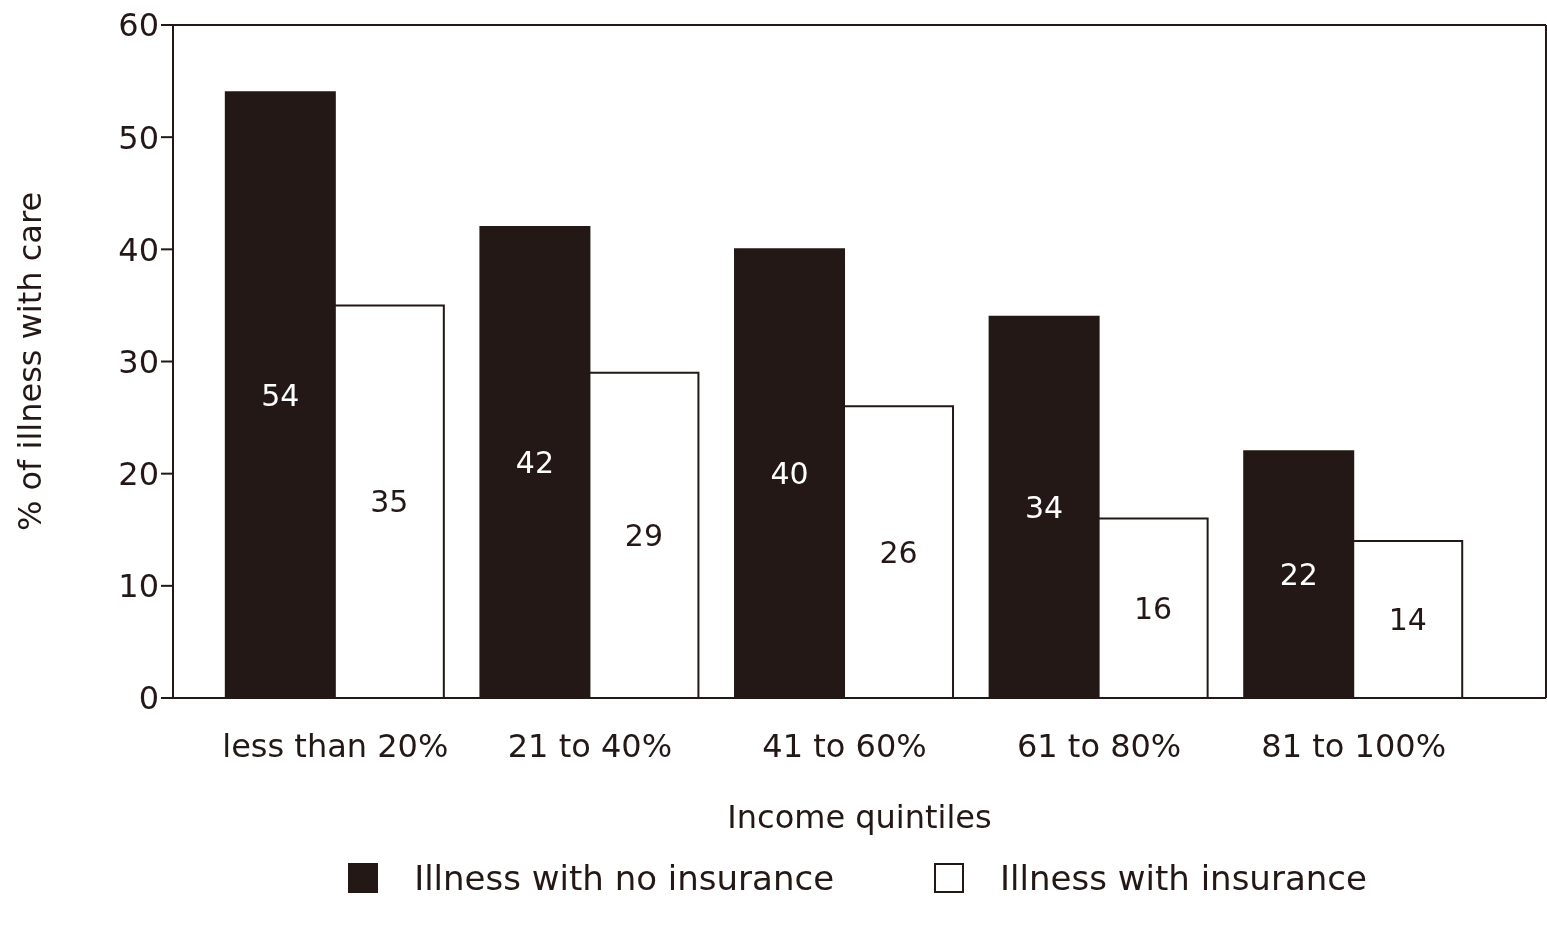 The image size is (1547, 928). Describe the element at coordinates (138, 25) in the screenshot. I see `y-tick-label: 60` at that location.